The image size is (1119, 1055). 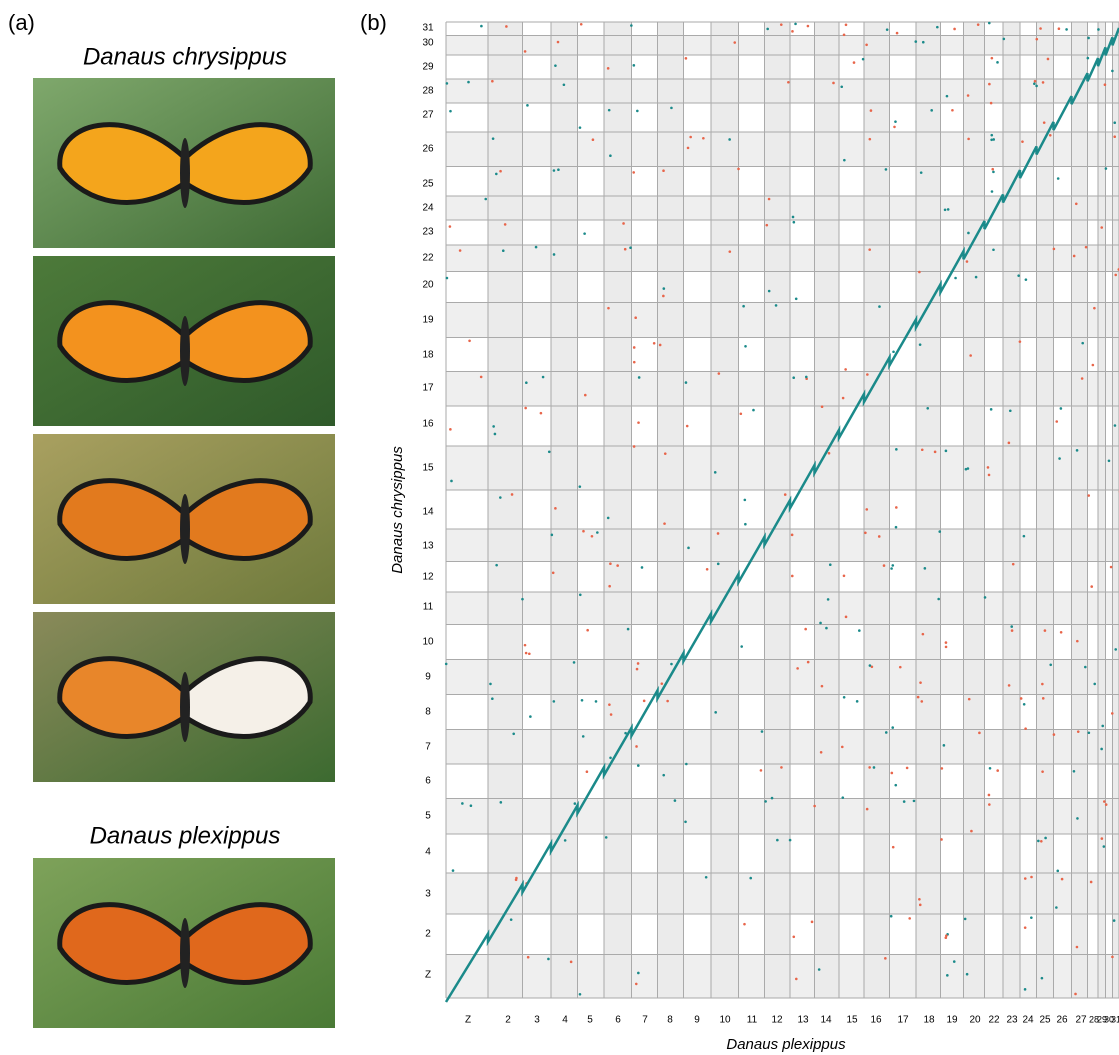 What do you see at coordinates (185, 165) in the screenshot?
I see `butterfly` at bounding box center [185, 165].